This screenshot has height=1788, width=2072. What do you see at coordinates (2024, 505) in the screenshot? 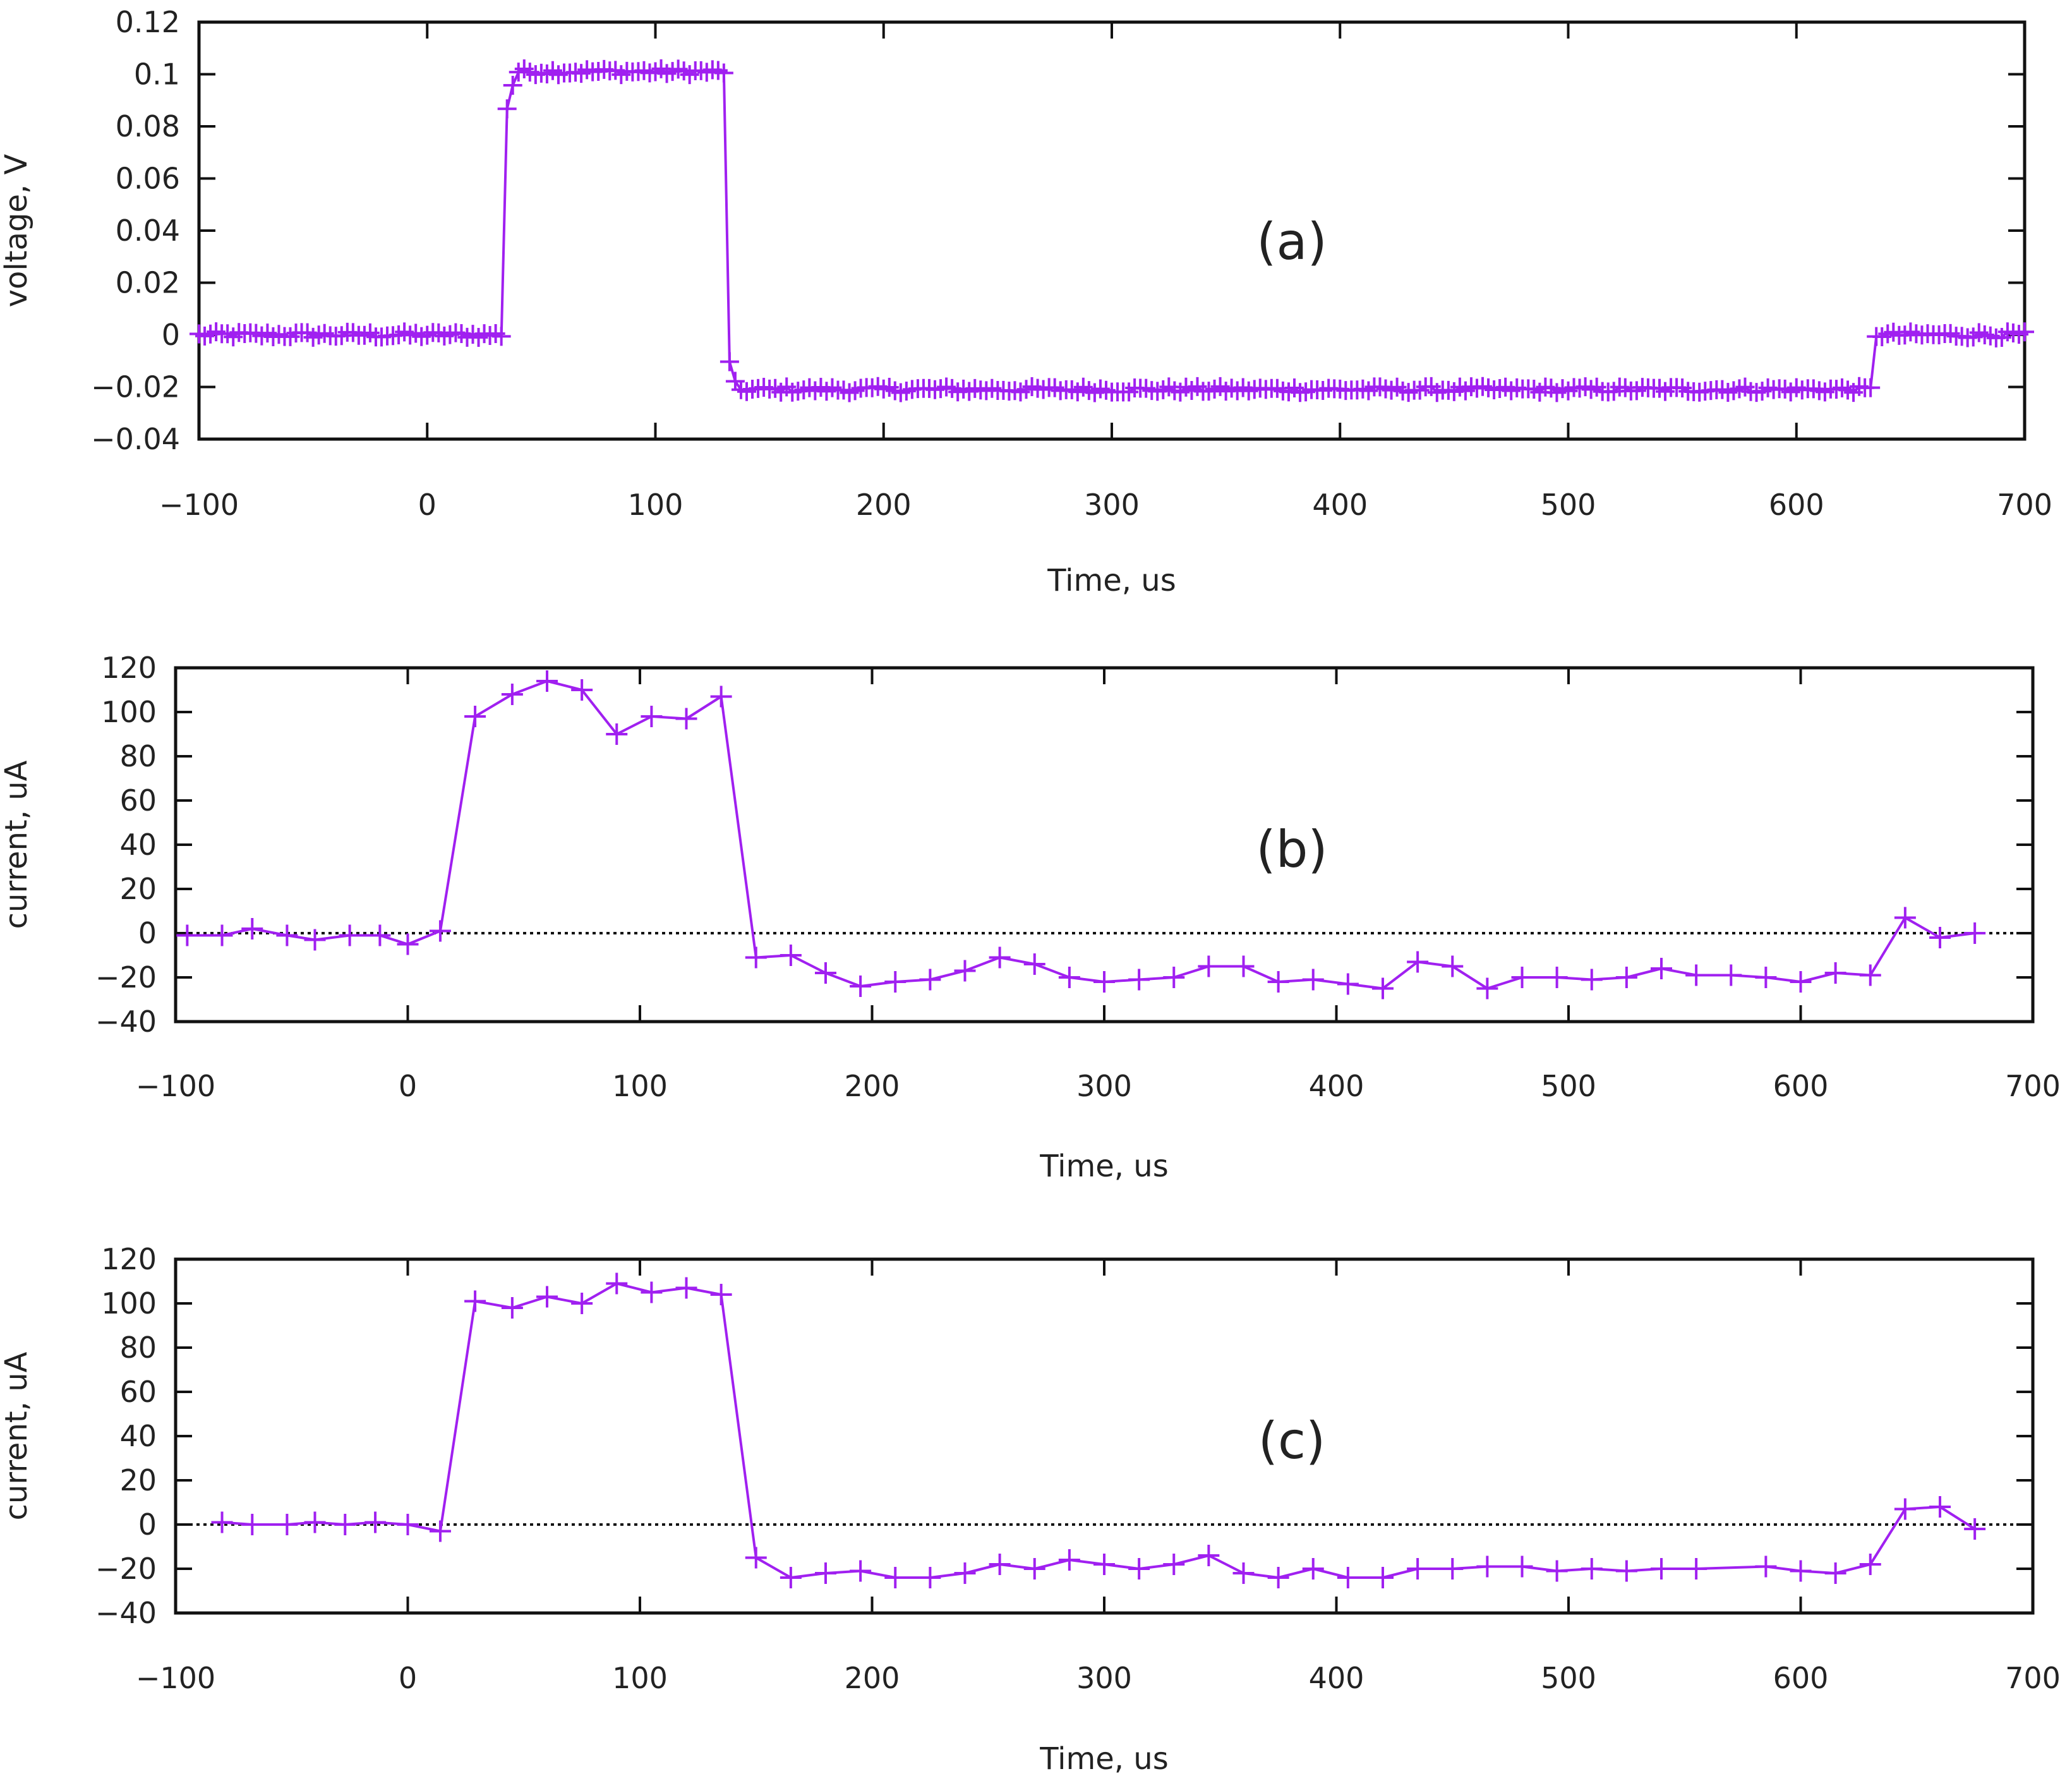
I see `x-tick-label: 700` at bounding box center [2024, 505].